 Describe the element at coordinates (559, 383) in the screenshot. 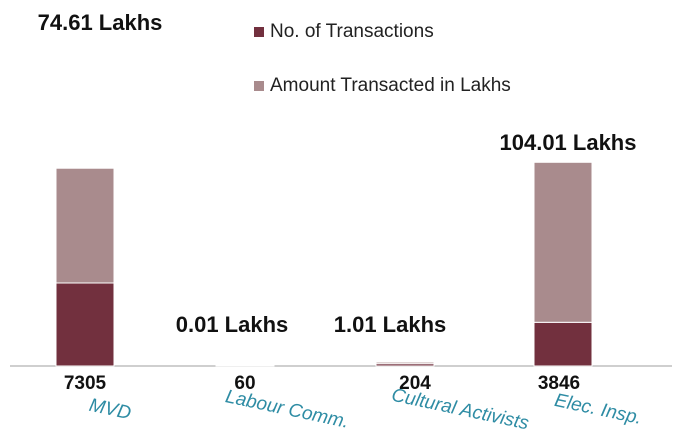

I see `transaction-label: 3846` at that location.